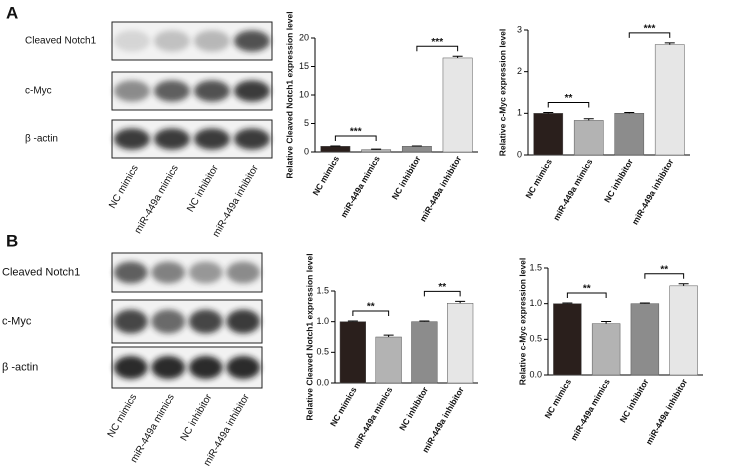 The width and height of the screenshot is (753, 476). Describe the element at coordinates (304, 94) in the screenshot. I see `y-tick-label: 10` at that location.